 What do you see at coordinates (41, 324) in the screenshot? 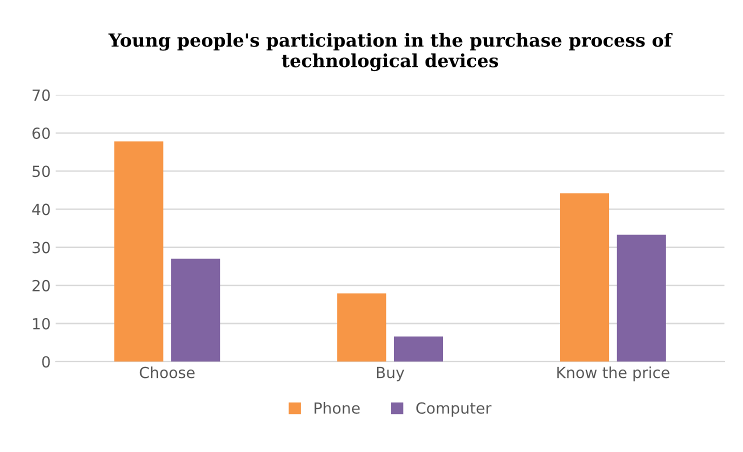
I see `y-tick-label: 10` at bounding box center [41, 324].